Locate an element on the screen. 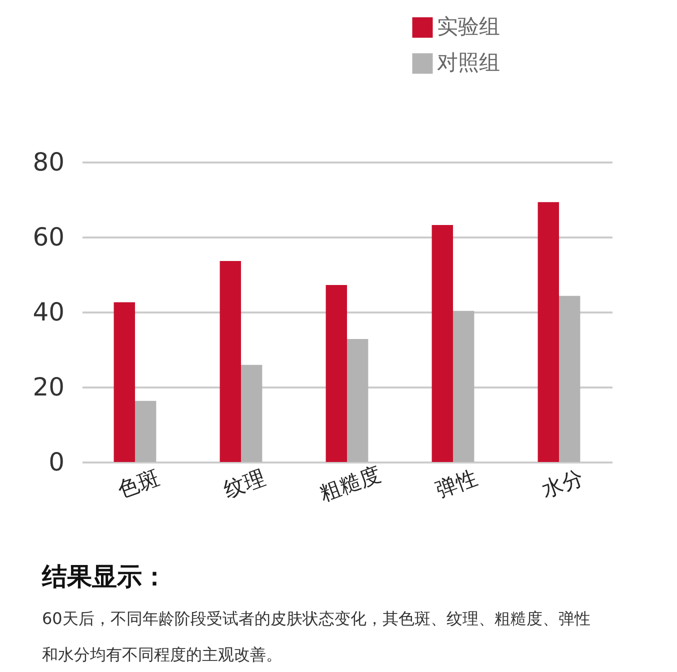  legend-label: 实验组 is located at coordinates (468, 26).